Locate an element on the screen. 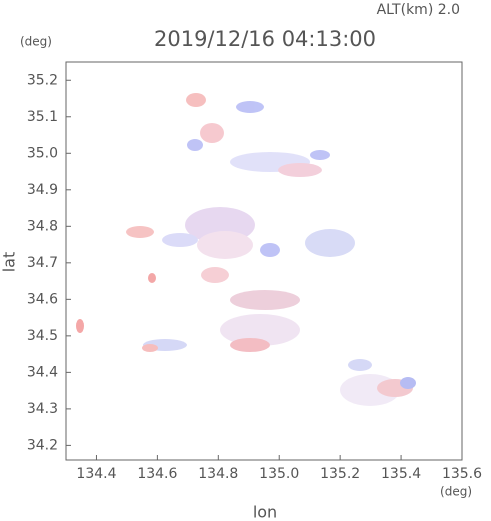 The height and width of the screenshot is (521, 491). x-axis-label: lon is located at coordinates (265, 512).